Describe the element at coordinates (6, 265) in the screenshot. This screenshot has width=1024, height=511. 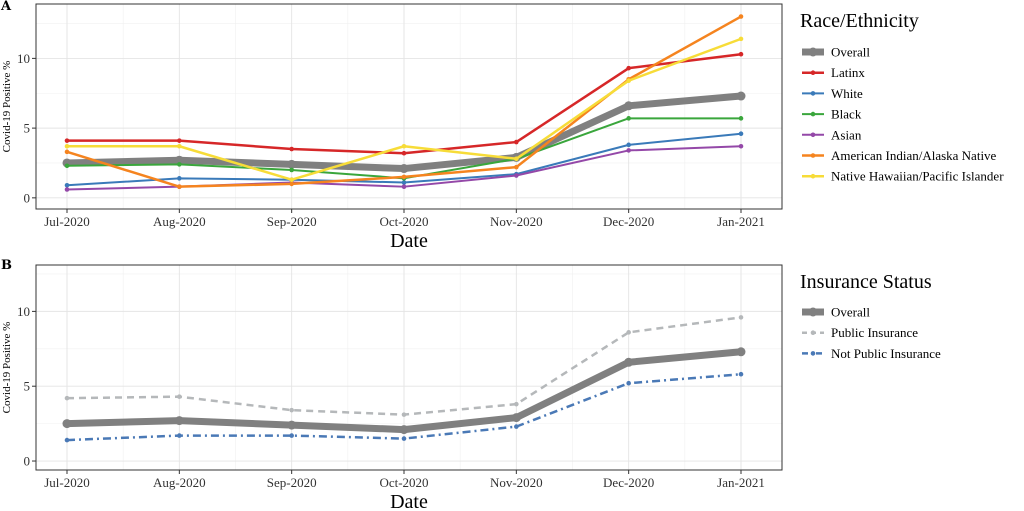
I see `panel-letter-b: B` at that location.